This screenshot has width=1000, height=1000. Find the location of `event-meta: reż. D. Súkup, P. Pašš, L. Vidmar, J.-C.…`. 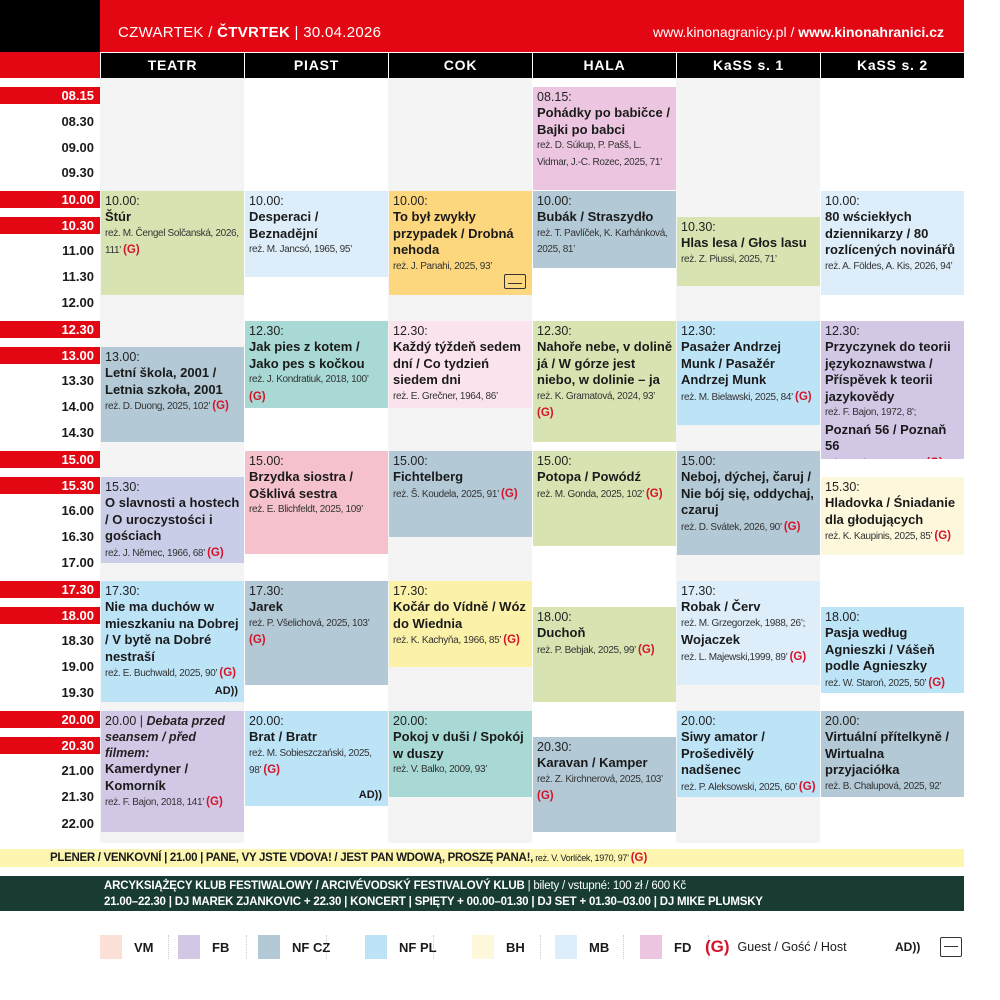

event-meta: reż. D. Súkup, P. Pašš, L. Vidmar, J.-C.… is located at coordinates (599, 154).